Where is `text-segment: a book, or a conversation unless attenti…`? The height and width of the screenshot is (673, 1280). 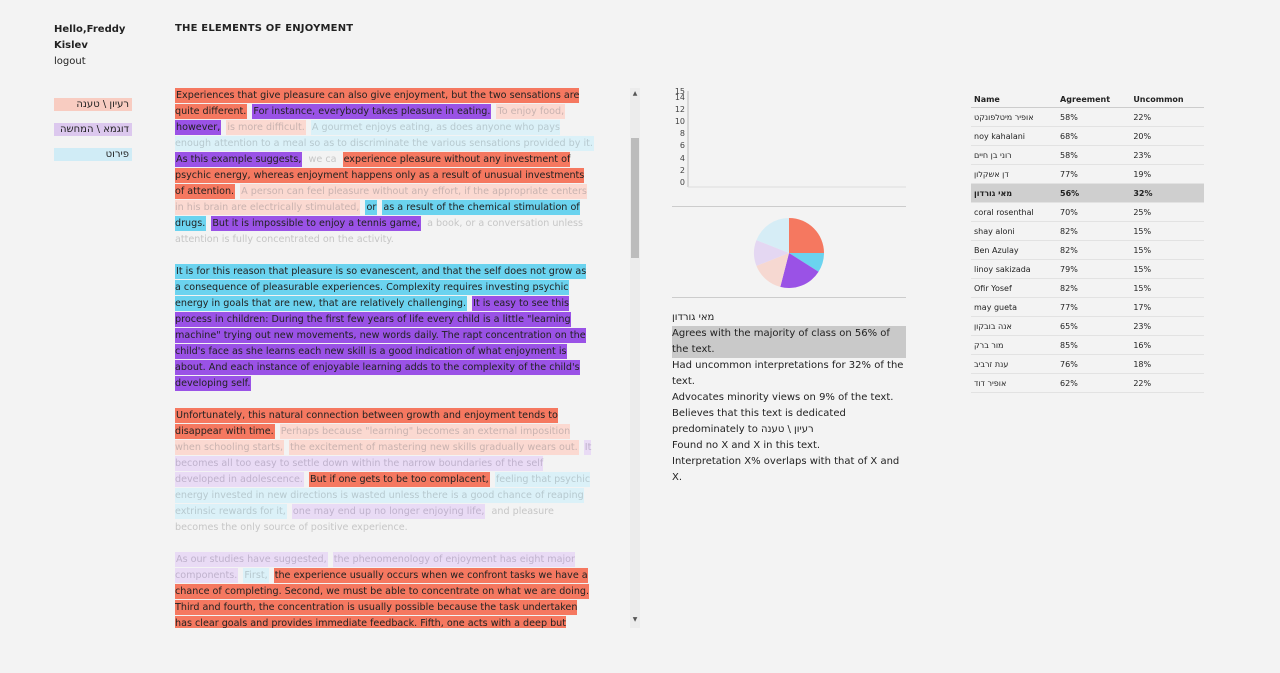 text-segment: a book, or a conversation unless attenti… is located at coordinates (379, 231).